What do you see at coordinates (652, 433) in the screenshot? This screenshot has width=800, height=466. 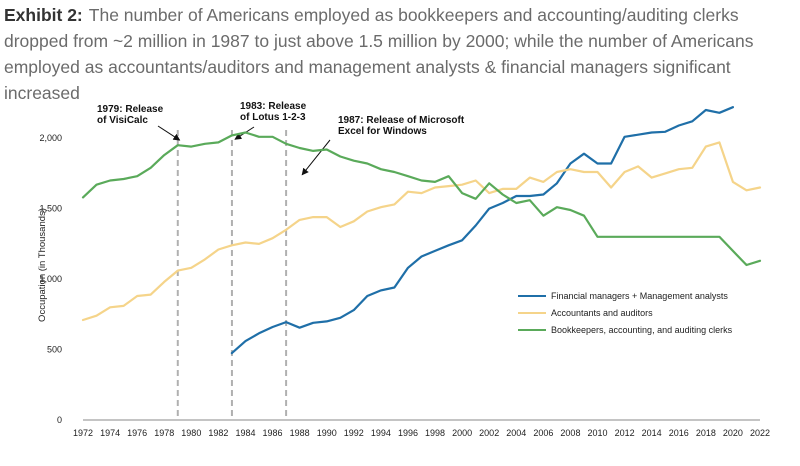 I see `x-tick-label: 2014` at bounding box center [652, 433].